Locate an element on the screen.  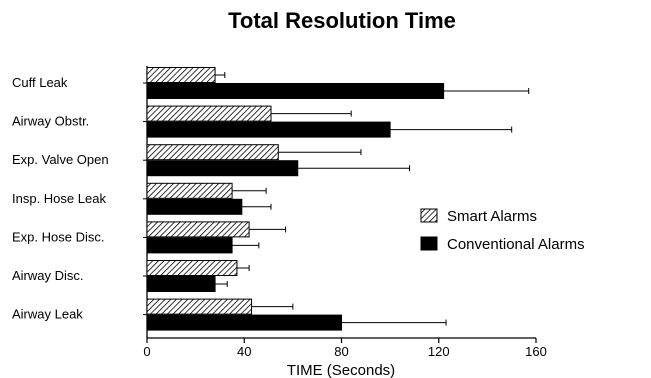
x-axis-label: TIME (Seconds) is located at coordinates (341, 370).